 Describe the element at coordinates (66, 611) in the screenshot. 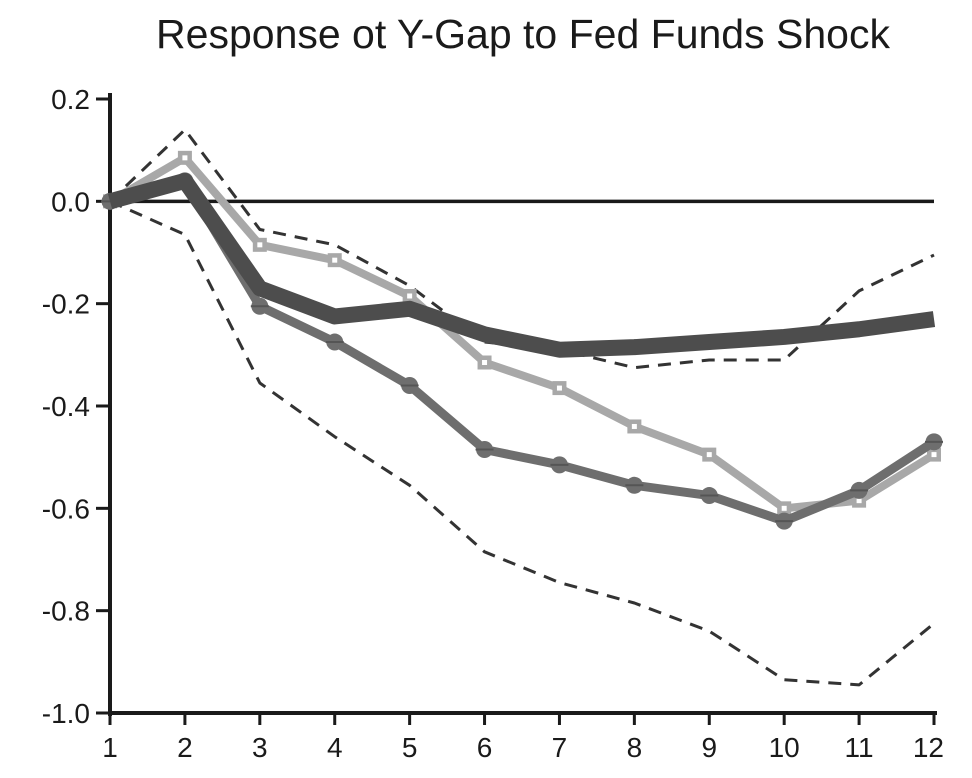

I see `y-tick-label: -0.8` at that location.